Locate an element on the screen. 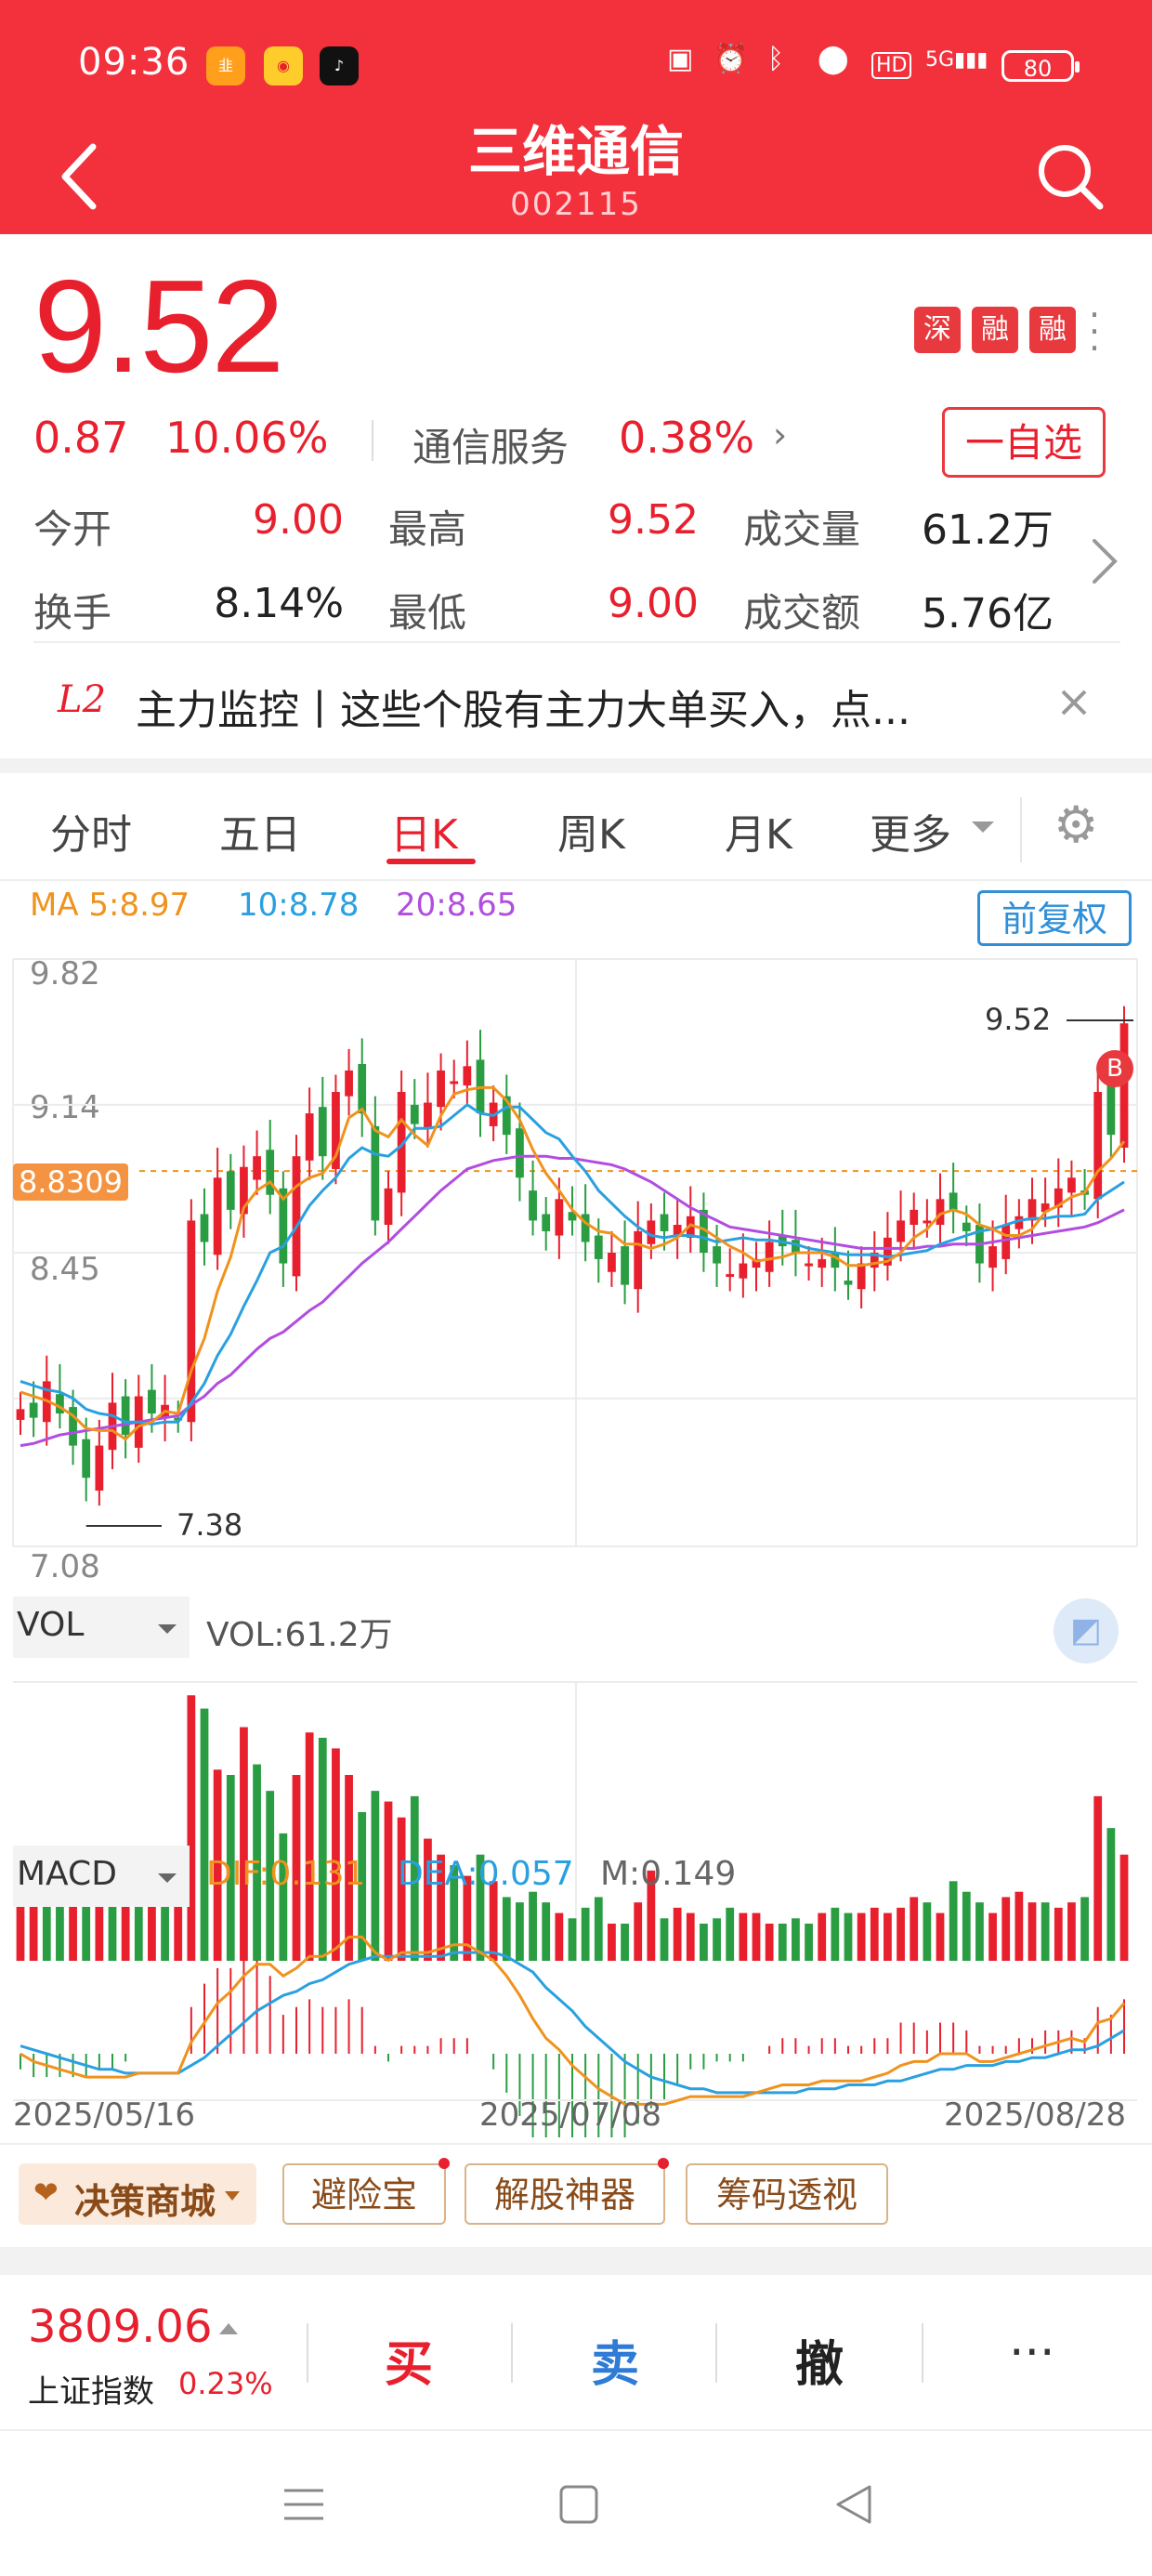  search-icon is located at coordinates (1070, 176).